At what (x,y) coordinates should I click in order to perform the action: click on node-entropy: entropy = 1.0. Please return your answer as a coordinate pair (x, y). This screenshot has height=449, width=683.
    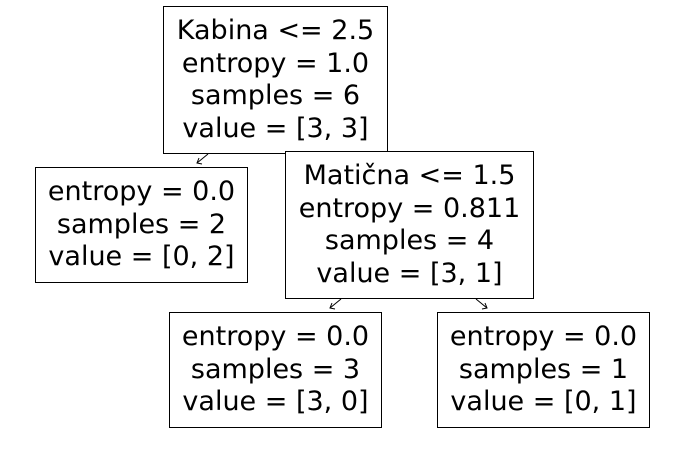
    Looking at the image, I should click on (275, 63).